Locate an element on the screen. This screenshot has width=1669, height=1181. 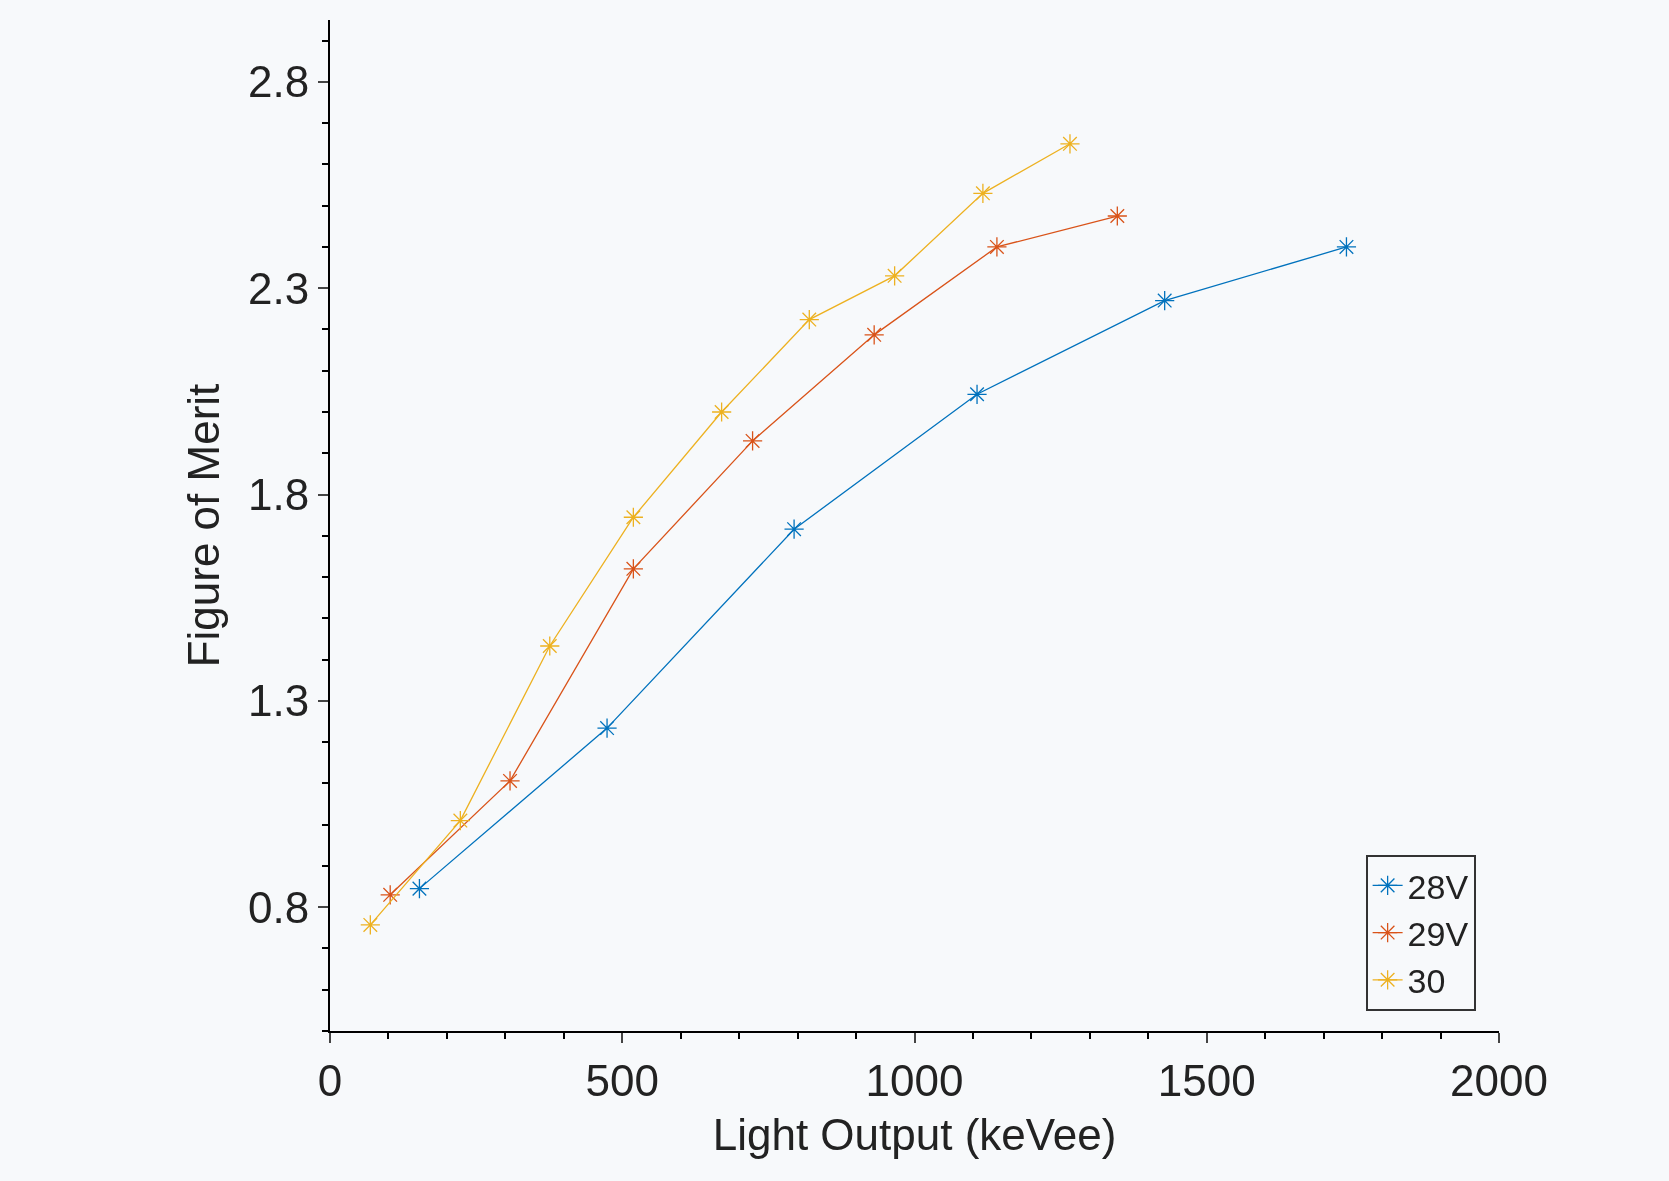
x-tick-label: 1000 is located at coordinates (914, 1080).